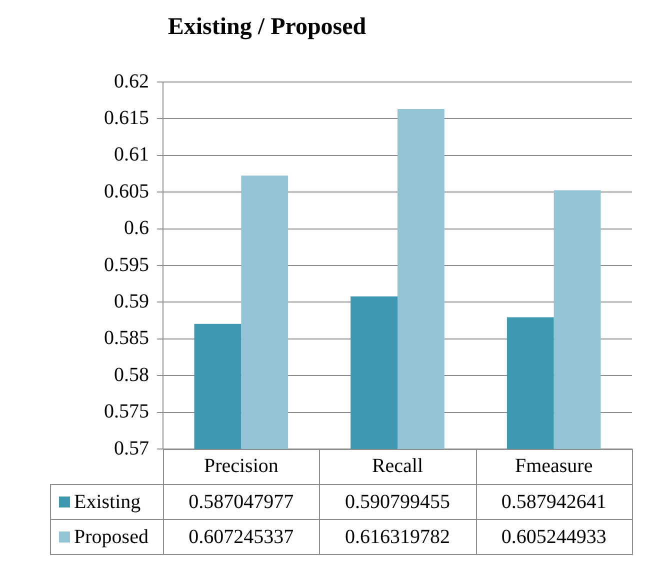 Image resolution: width=652 pixels, height=565 pixels. I want to click on legend-label: Existing, so click(107, 501).